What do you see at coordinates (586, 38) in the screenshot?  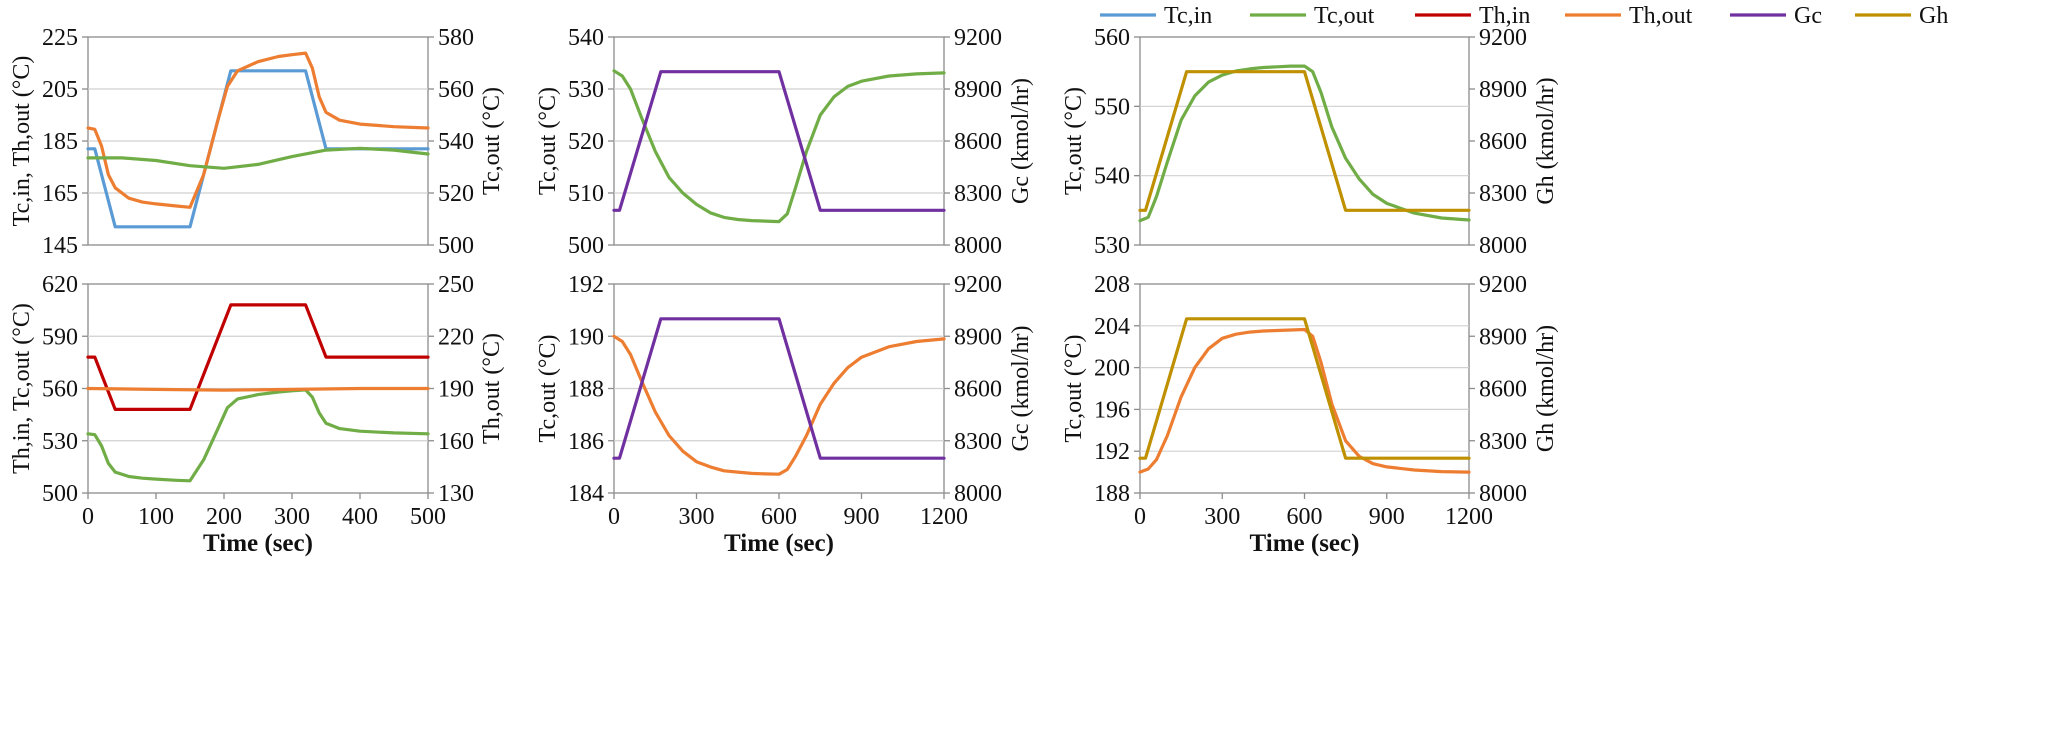 I see `y-tick-label: 540` at bounding box center [586, 38].